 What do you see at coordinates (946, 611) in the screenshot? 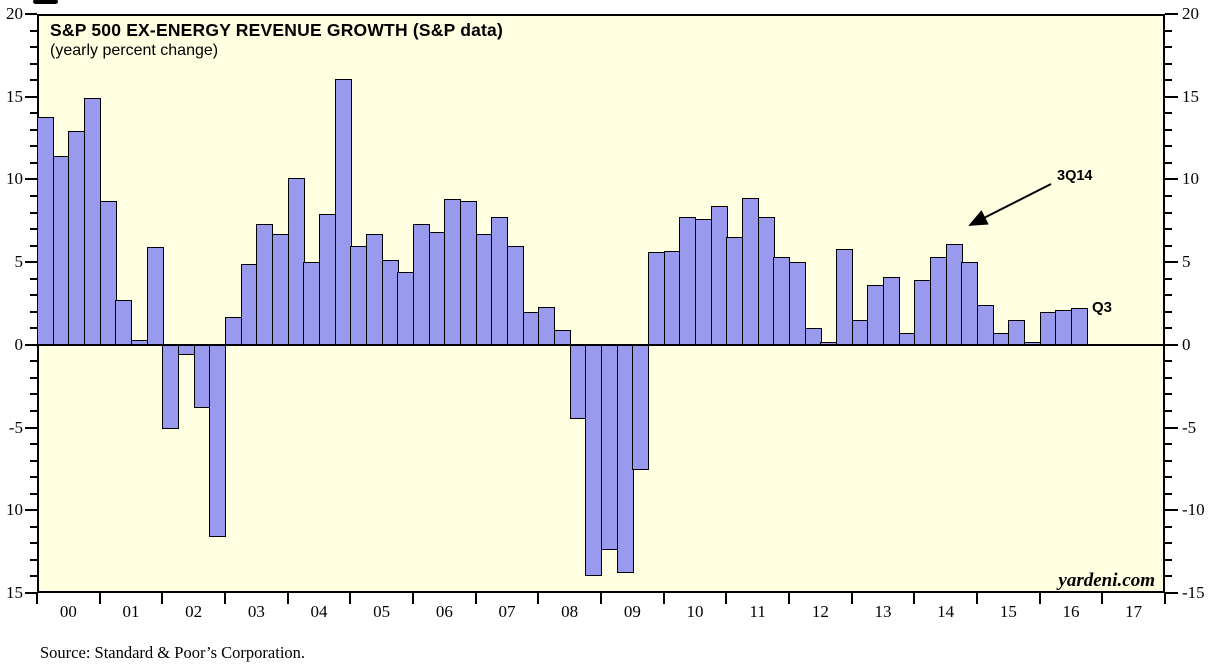
I see `x-year-label: 14` at bounding box center [946, 611].